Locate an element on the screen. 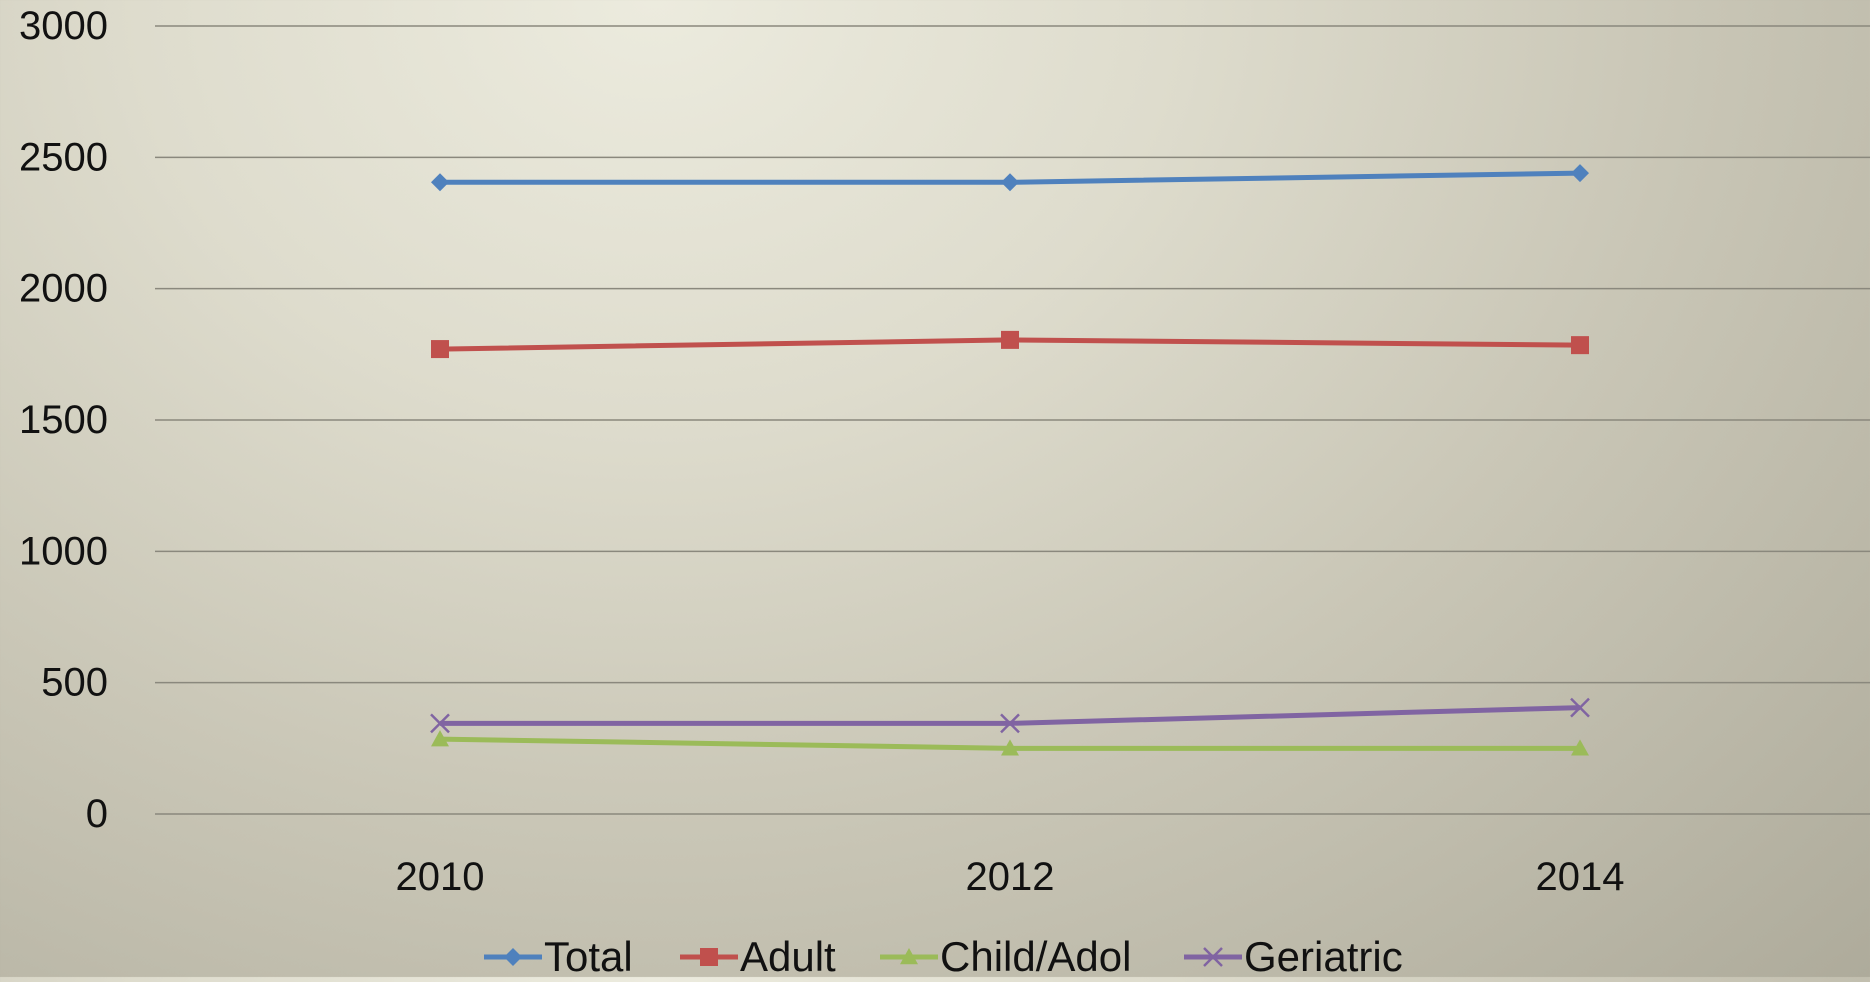 The image size is (1870, 982). series-line is located at coordinates (1010, 715).